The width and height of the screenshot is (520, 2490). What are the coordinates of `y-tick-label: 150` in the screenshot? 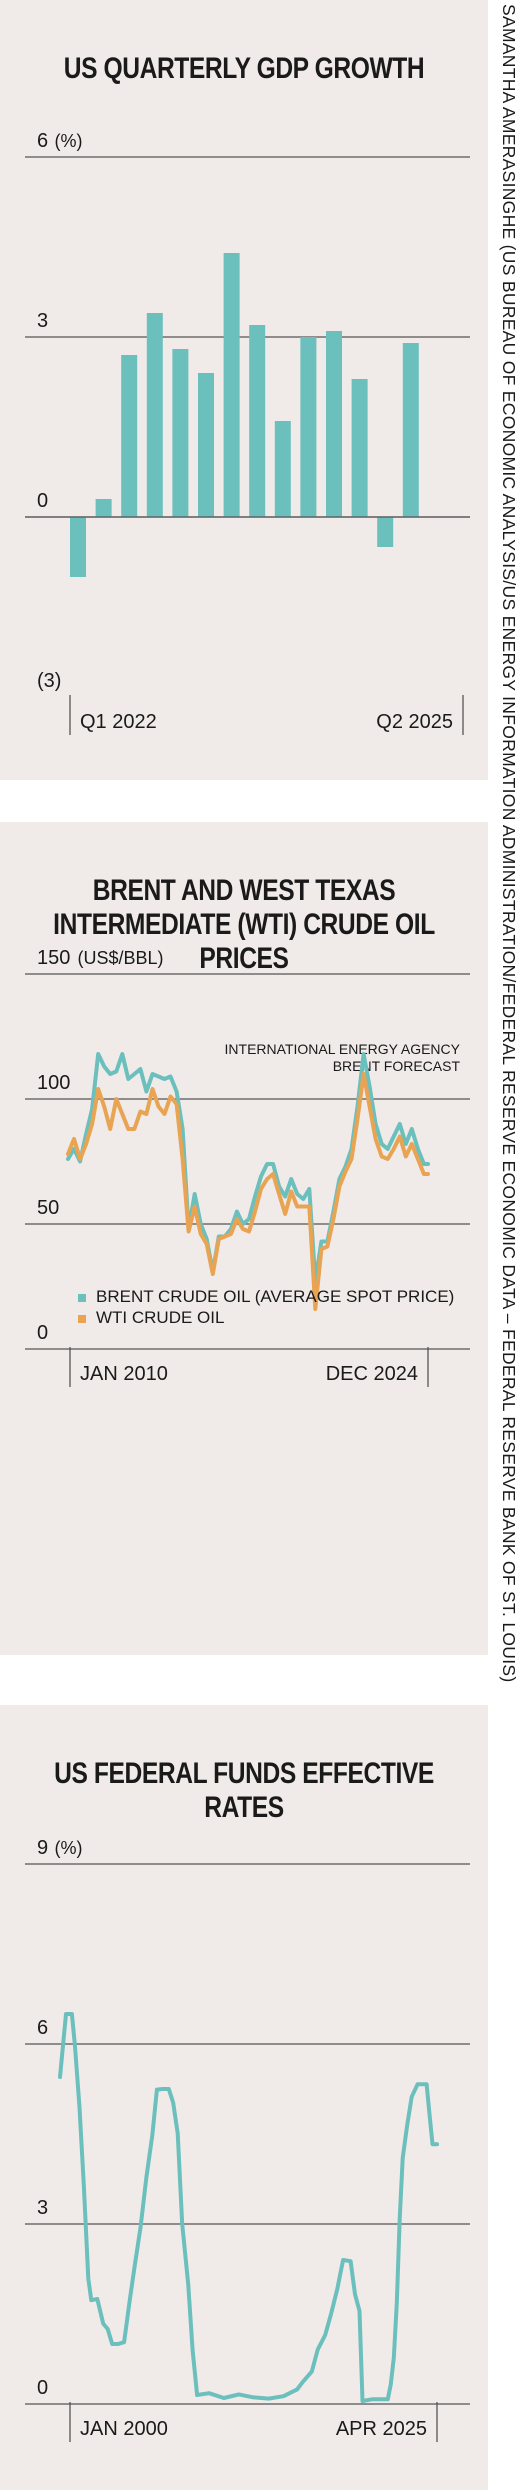 It's located at (53, 958).